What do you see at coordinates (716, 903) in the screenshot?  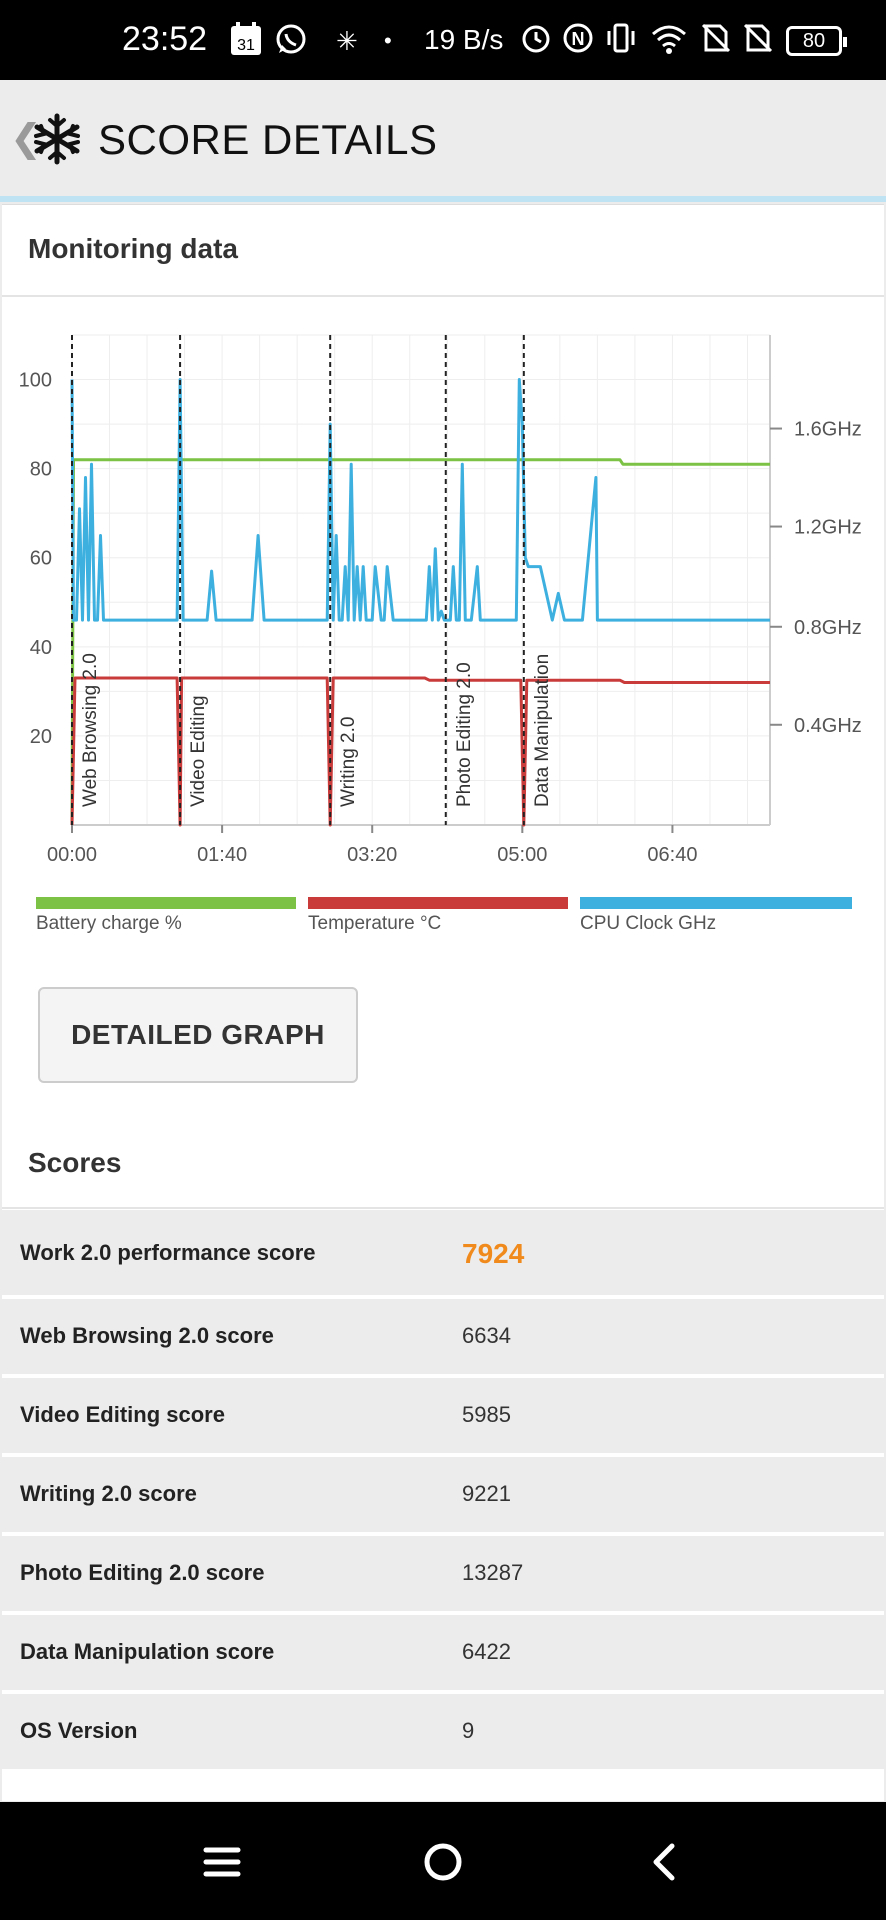 I see `legend-cpu-swatch` at bounding box center [716, 903].